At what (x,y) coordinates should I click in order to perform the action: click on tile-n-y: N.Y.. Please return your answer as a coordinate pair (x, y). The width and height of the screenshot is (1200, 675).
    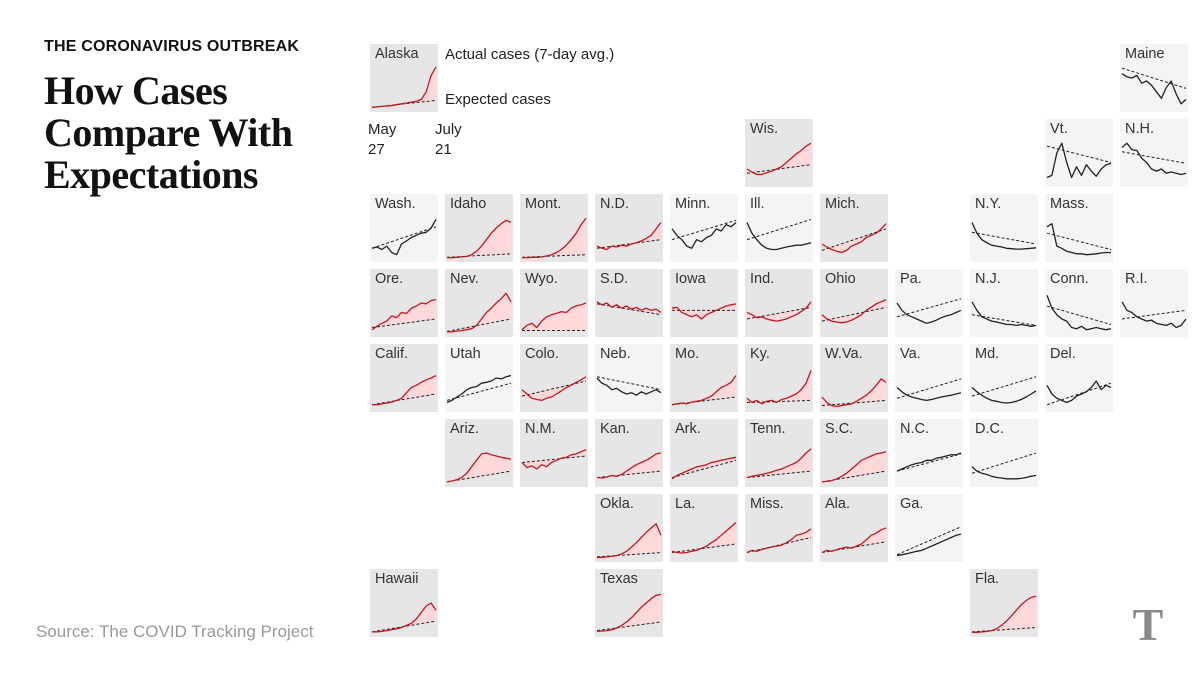
    Looking at the image, I should click on (1004, 228).